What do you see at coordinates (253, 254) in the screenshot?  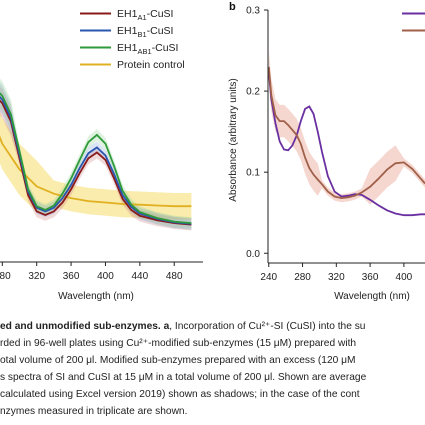 I see `y-tick-label: 0.0` at bounding box center [253, 254].